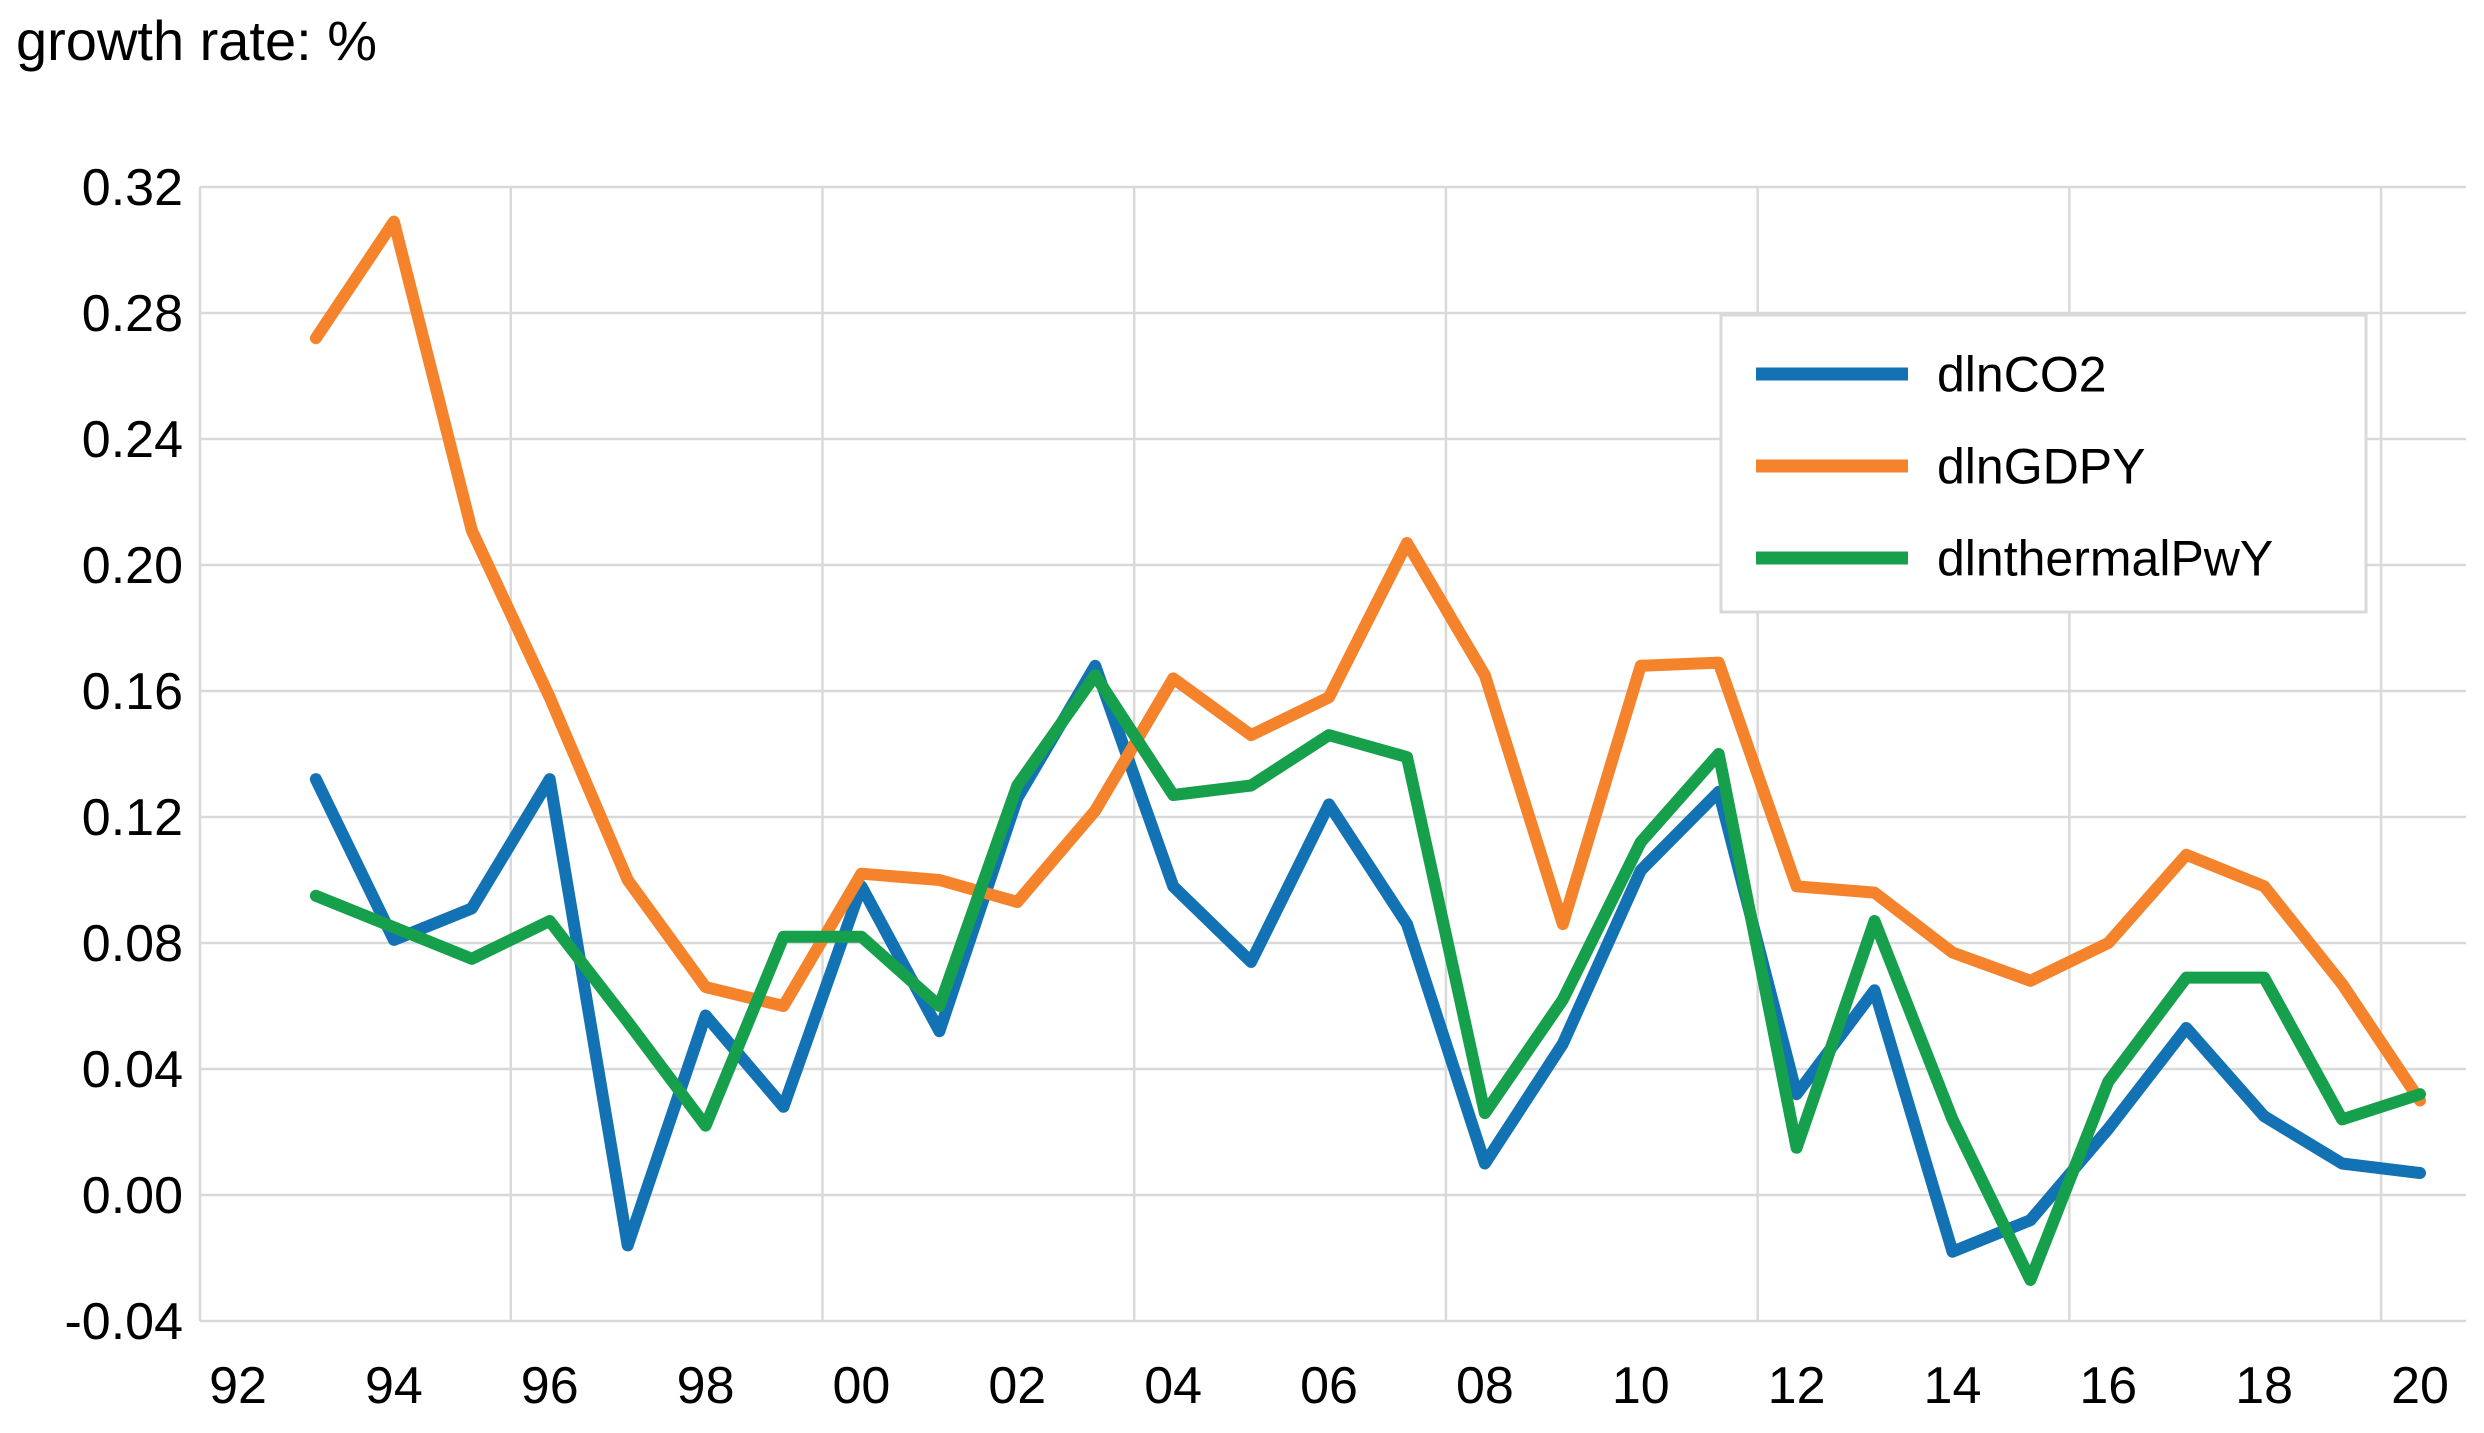 Image resolution: width=2484 pixels, height=1433 pixels. I want to click on chart-title: growth rate: %, so click(197, 40).